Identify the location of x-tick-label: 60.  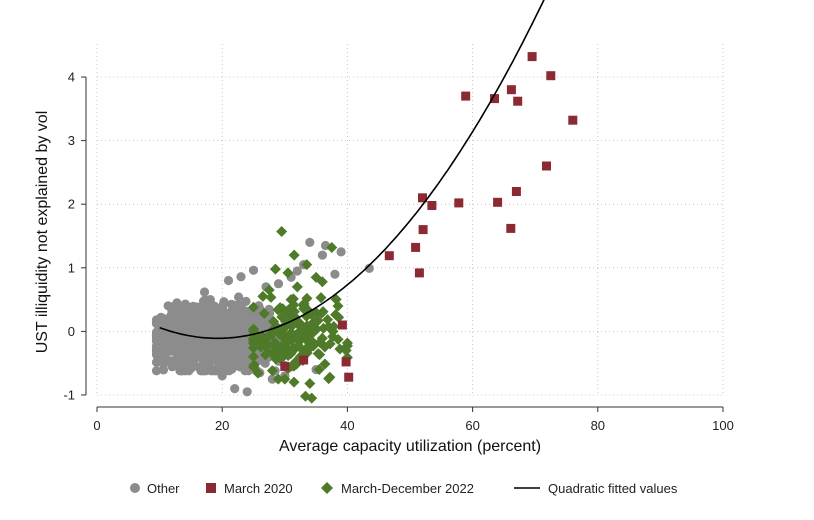
(472, 425).